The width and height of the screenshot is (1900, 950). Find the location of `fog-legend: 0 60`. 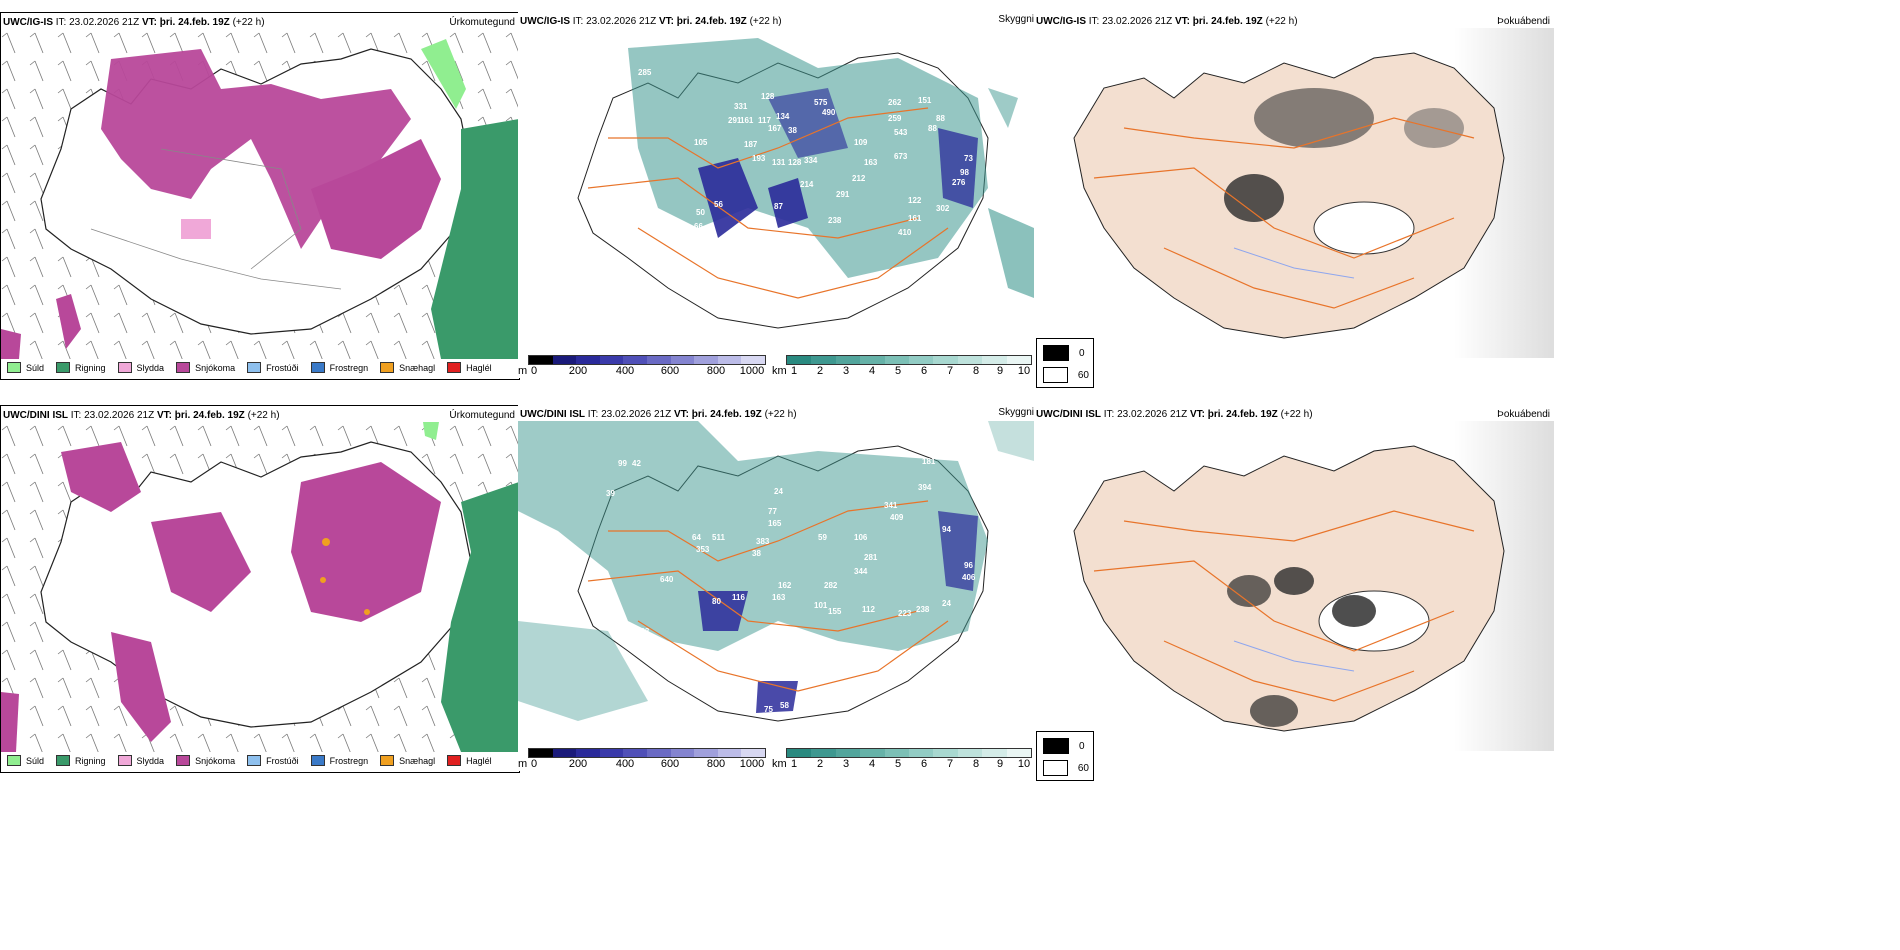

fog-legend: 0 60 is located at coordinates (1065, 363).